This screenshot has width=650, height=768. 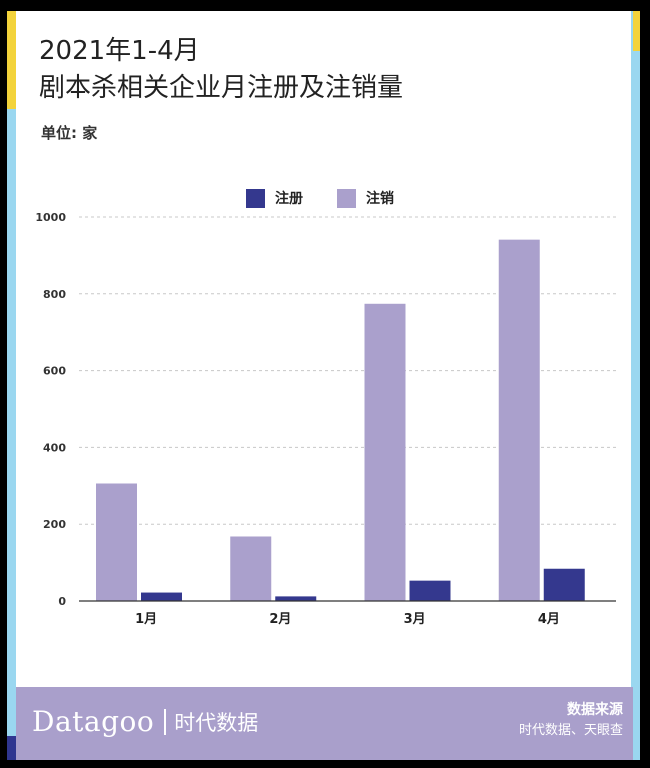 What do you see at coordinates (274, 198) in the screenshot?
I see `legend-item-register: 注册` at bounding box center [274, 198].